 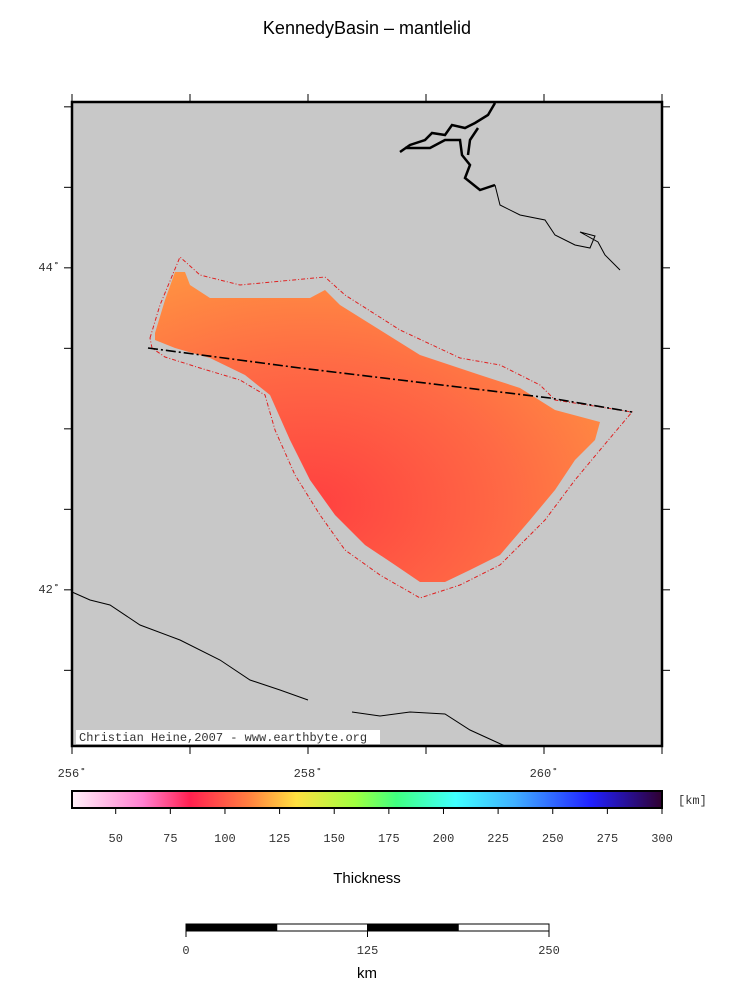 What do you see at coordinates (390, 380) in the screenshot?
I see `profile-line` at bounding box center [390, 380].